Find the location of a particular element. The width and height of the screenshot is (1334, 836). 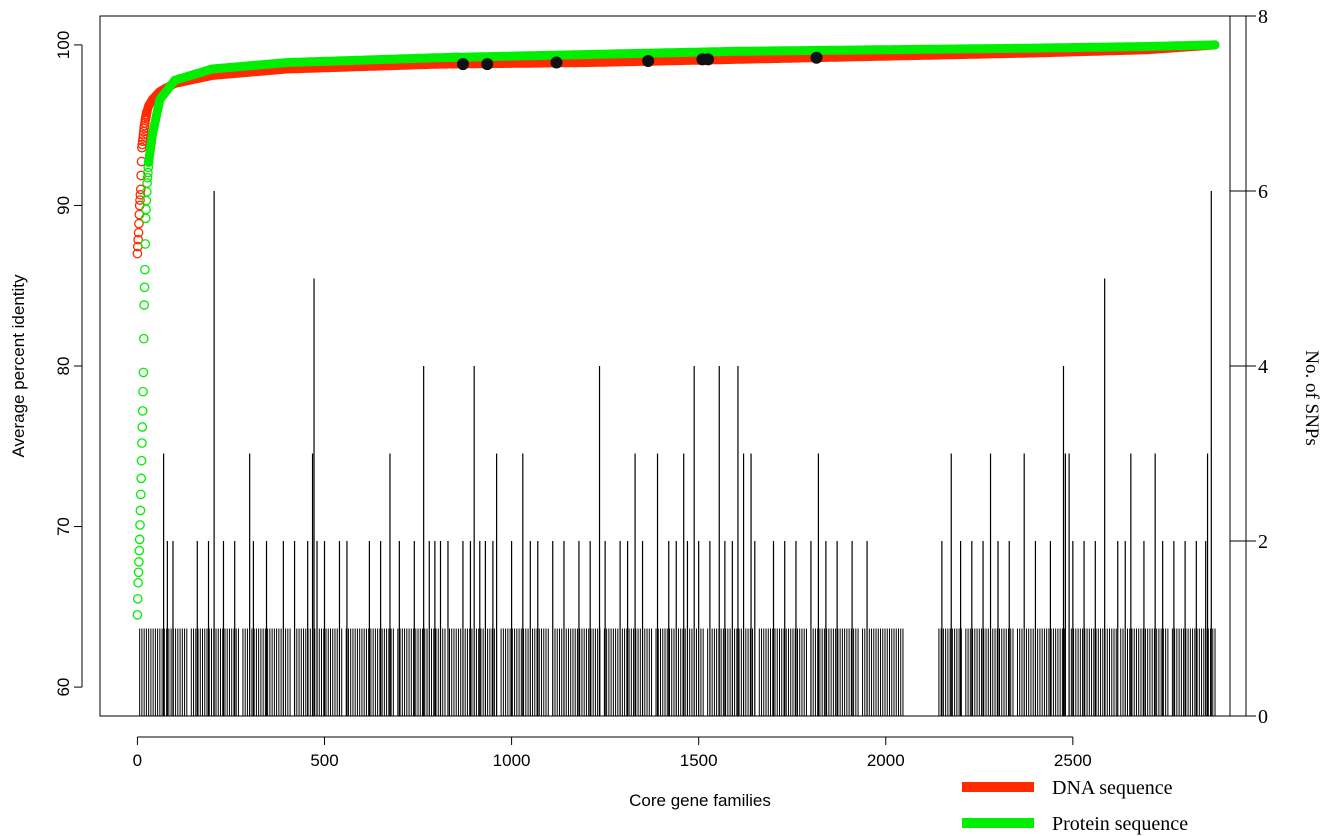

legend-label-dna: DNA sequence is located at coordinates (1112, 788).